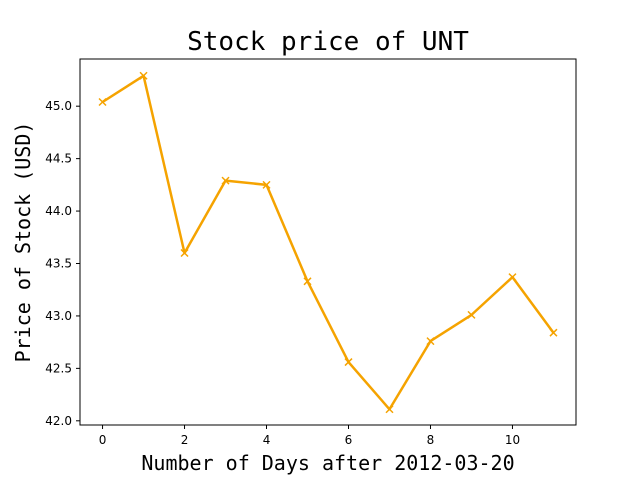 This screenshot has width=640, height=480. I want to click on y-tick-label: 43.5, so click(58, 263).